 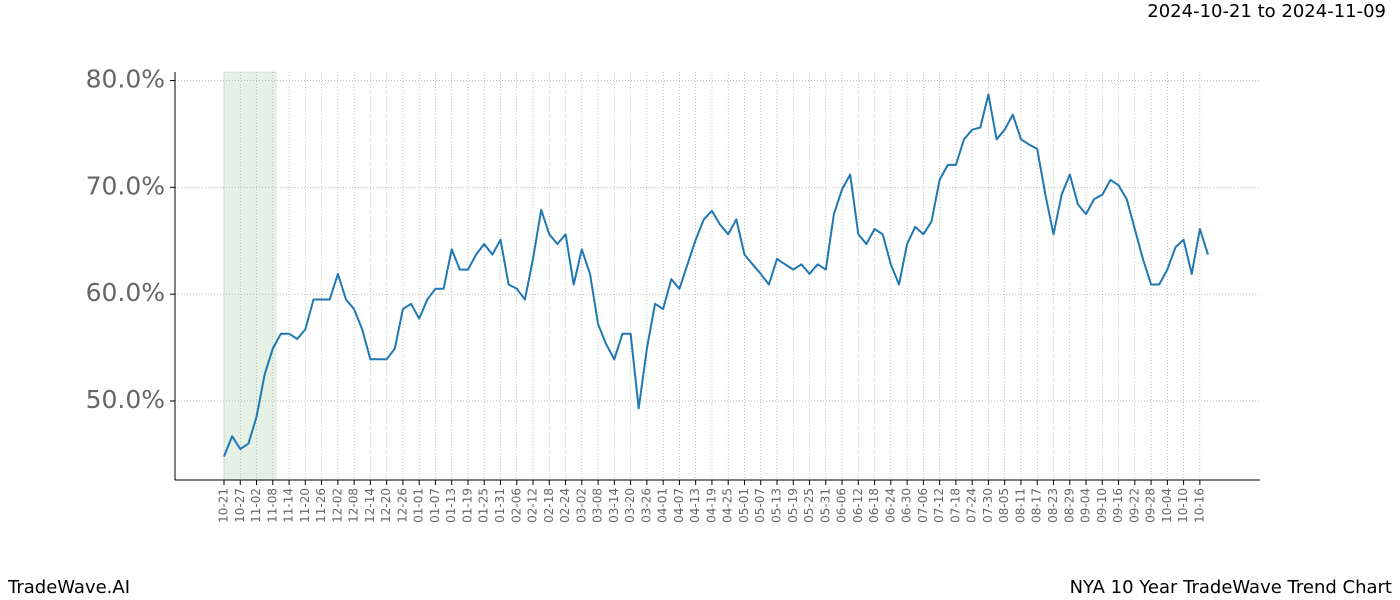 What do you see at coordinates (695, 505) in the screenshot?
I see `x-tick-label: 04-13` at bounding box center [695, 505].